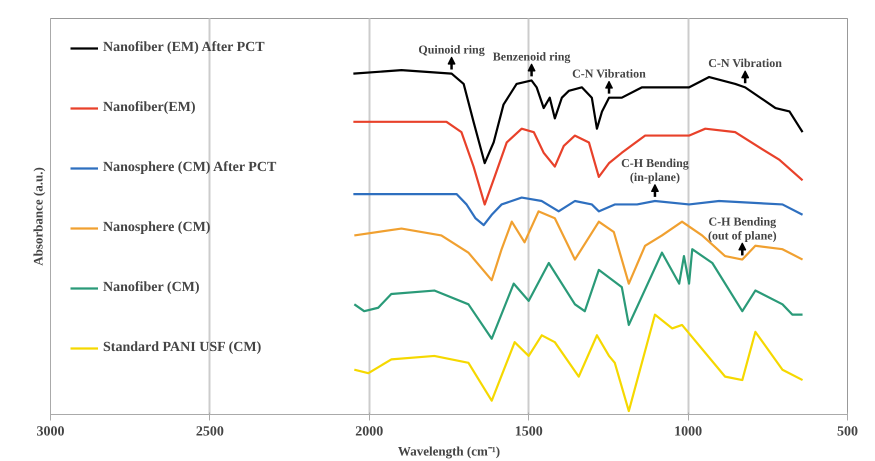  What do you see at coordinates (151, 288) in the screenshot?
I see `legend-label: Nanofiber (CM)` at bounding box center [151, 288].